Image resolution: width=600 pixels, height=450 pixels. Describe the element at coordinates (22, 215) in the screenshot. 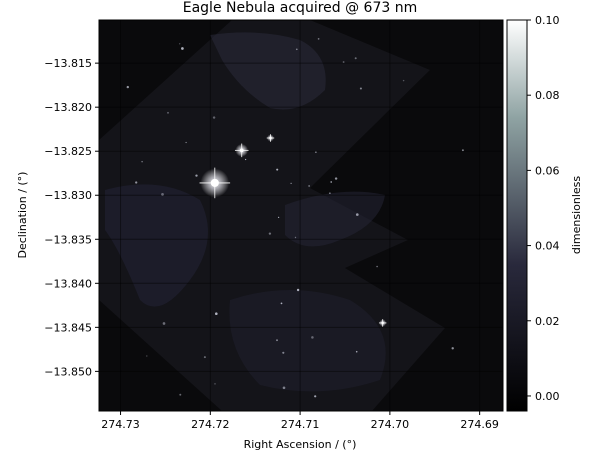

I see `y-axis-label: Declination / (°)` at that location.